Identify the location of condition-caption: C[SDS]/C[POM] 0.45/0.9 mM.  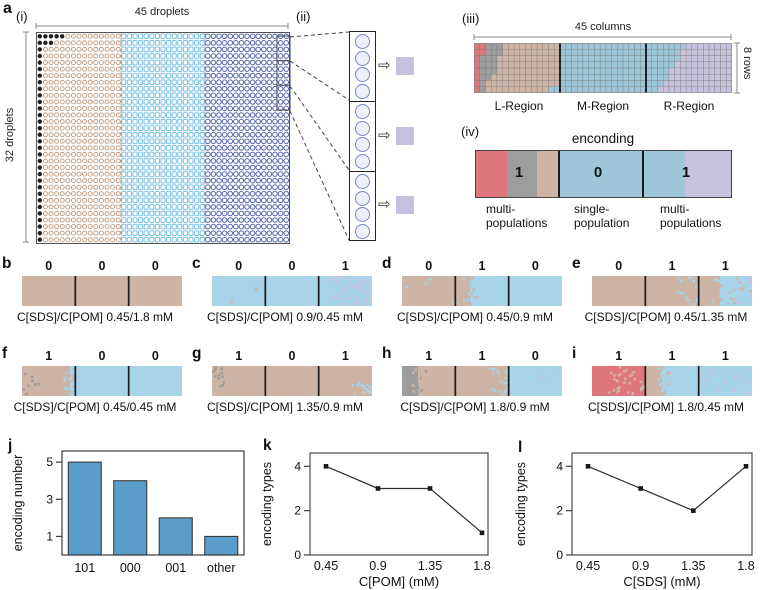
(475, 317).